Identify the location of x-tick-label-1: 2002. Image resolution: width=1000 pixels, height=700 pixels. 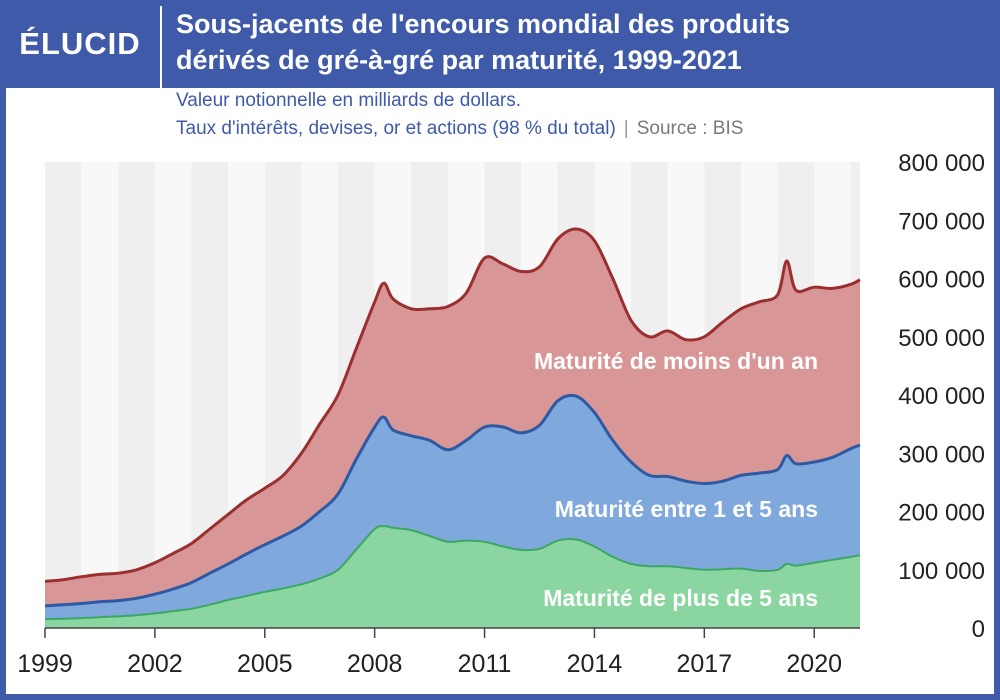
(155, 664).